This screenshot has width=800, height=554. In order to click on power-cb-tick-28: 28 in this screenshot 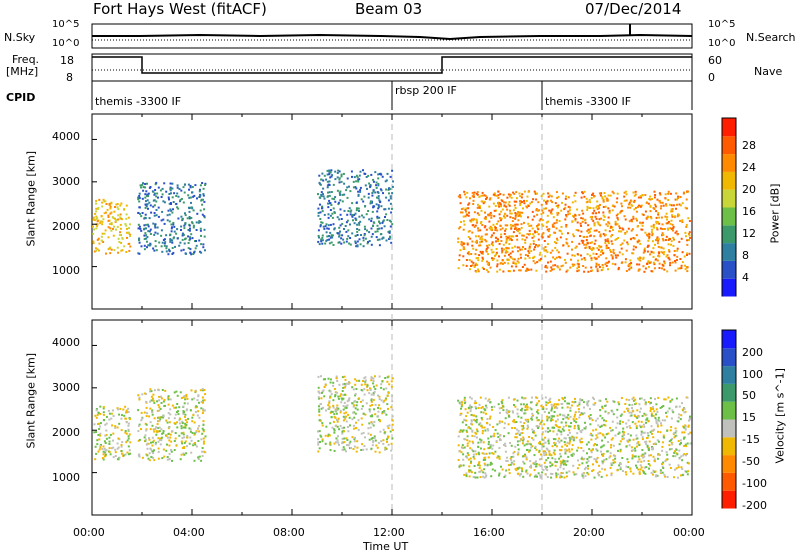, I will do `click(749, 145)`.